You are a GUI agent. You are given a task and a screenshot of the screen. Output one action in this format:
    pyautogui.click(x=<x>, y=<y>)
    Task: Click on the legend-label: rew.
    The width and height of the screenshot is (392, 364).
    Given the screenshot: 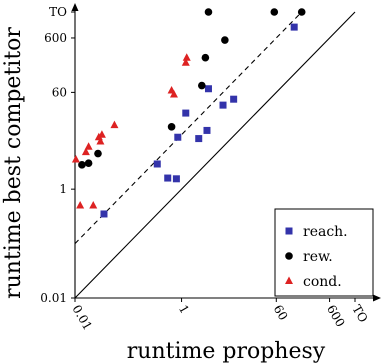 What is the action you would take?
    pyautogui.click(x=318, y=257)
    